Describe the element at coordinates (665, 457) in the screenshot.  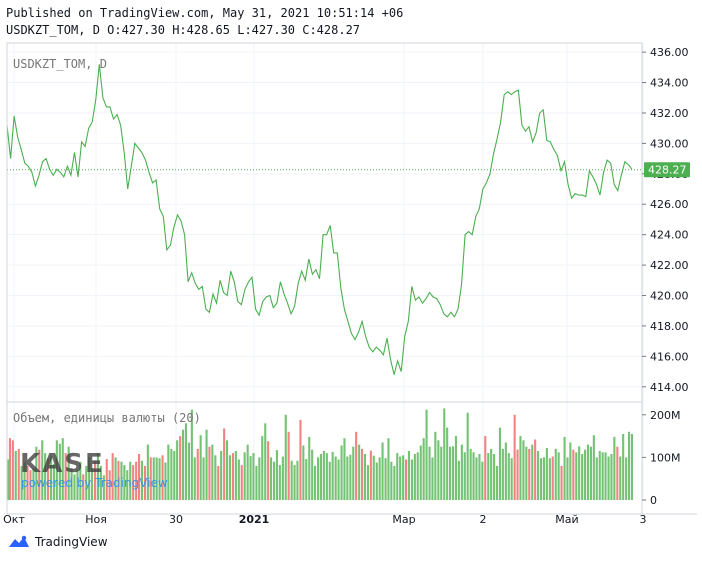
I see `volume-tick-label: 100M` at that location.